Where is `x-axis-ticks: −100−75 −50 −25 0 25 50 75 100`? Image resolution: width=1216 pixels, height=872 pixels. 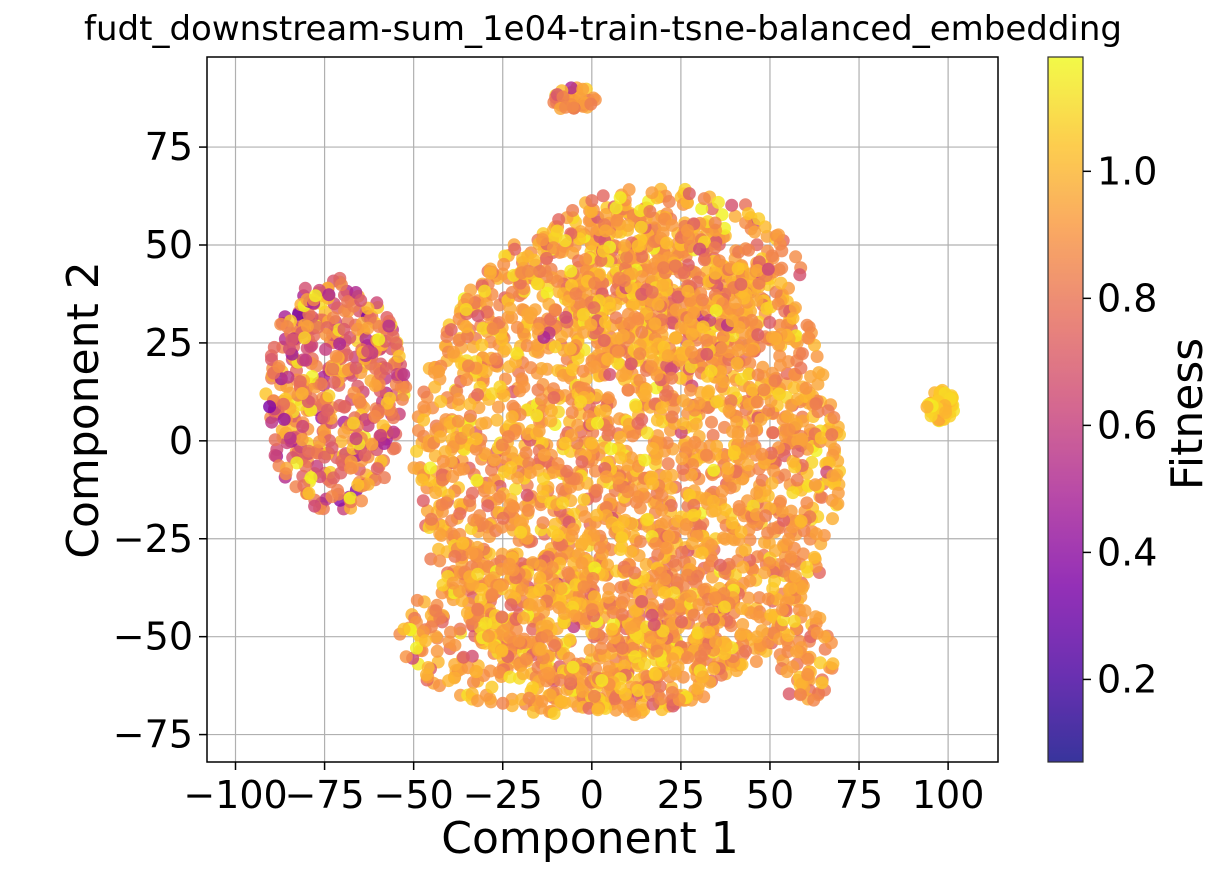
x-axis-ticks: −100−75 −50 −25 0 25 50 75 100 is located at coordinates (583, 789).